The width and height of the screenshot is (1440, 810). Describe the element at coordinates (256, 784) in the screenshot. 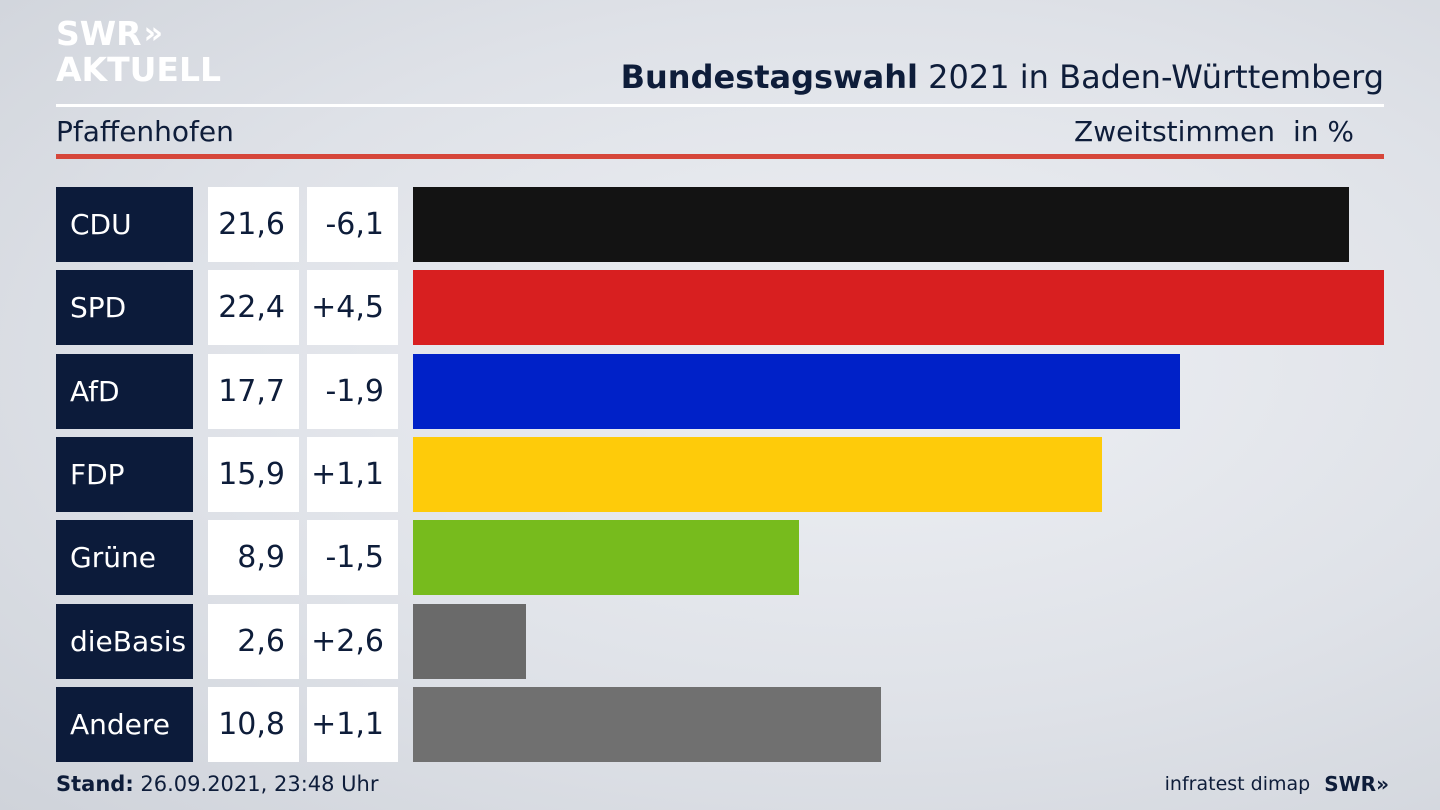

I see `stand-value: 26.09.2021, 23:48 Uhr` at that location.